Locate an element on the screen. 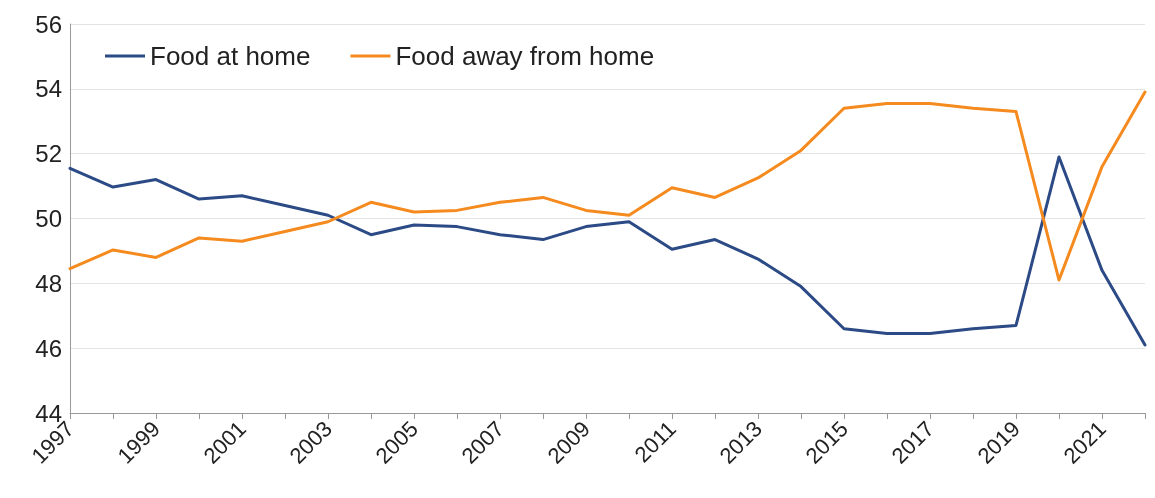 The image size is (1155, 498). y-tick-label: 56 is located at coordinates (48, 24).